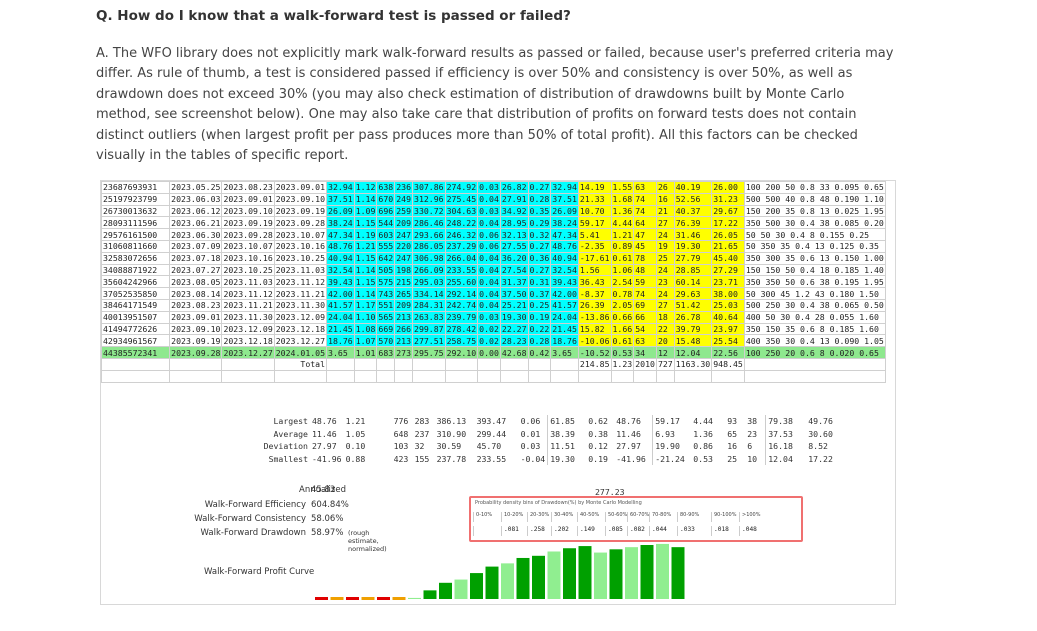 The width and height of the screenshot is (1037, 631). I want to click on total-cell: 727, so click(665, 364).